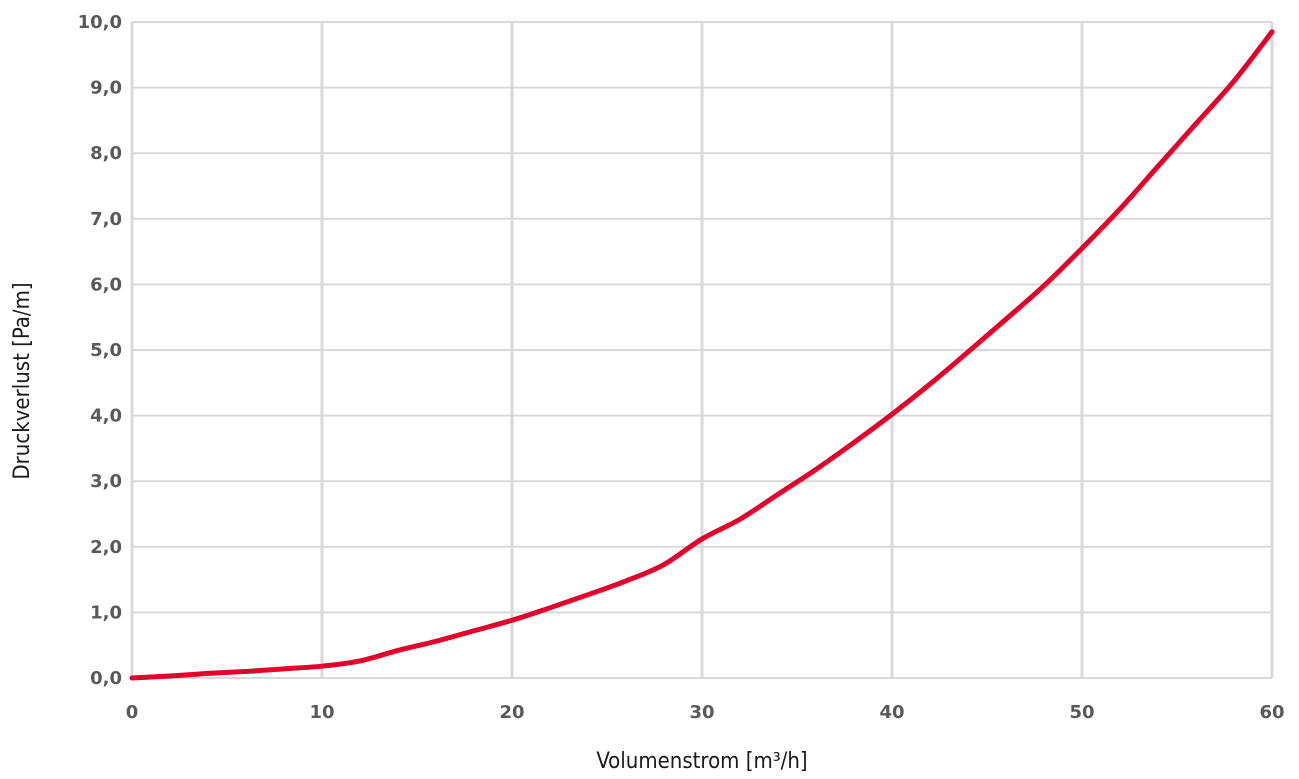  Describe the element at coordinates (100, 22) in the screenshot. I see `y-tick-label: 10,0` at that location.